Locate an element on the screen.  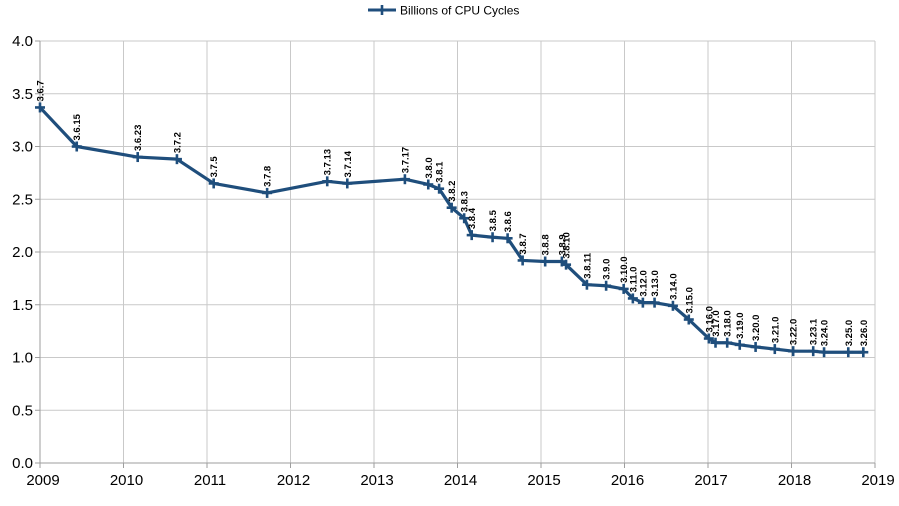
data-point: 3.20.0 is located at coordinates (756, 333).